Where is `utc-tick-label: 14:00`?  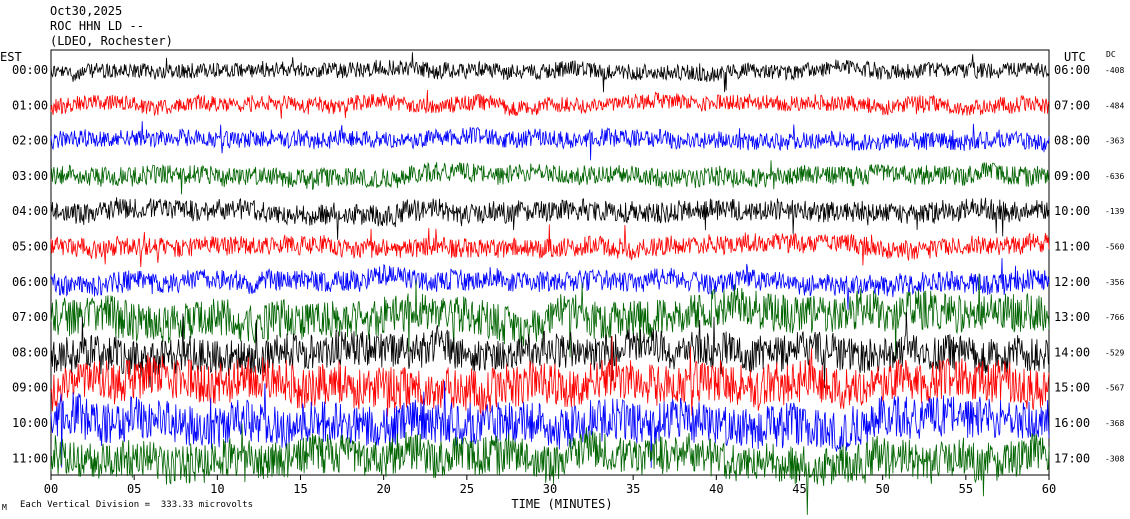 utc-tick-label: 14:00 is located at coordinates (1072, 352).